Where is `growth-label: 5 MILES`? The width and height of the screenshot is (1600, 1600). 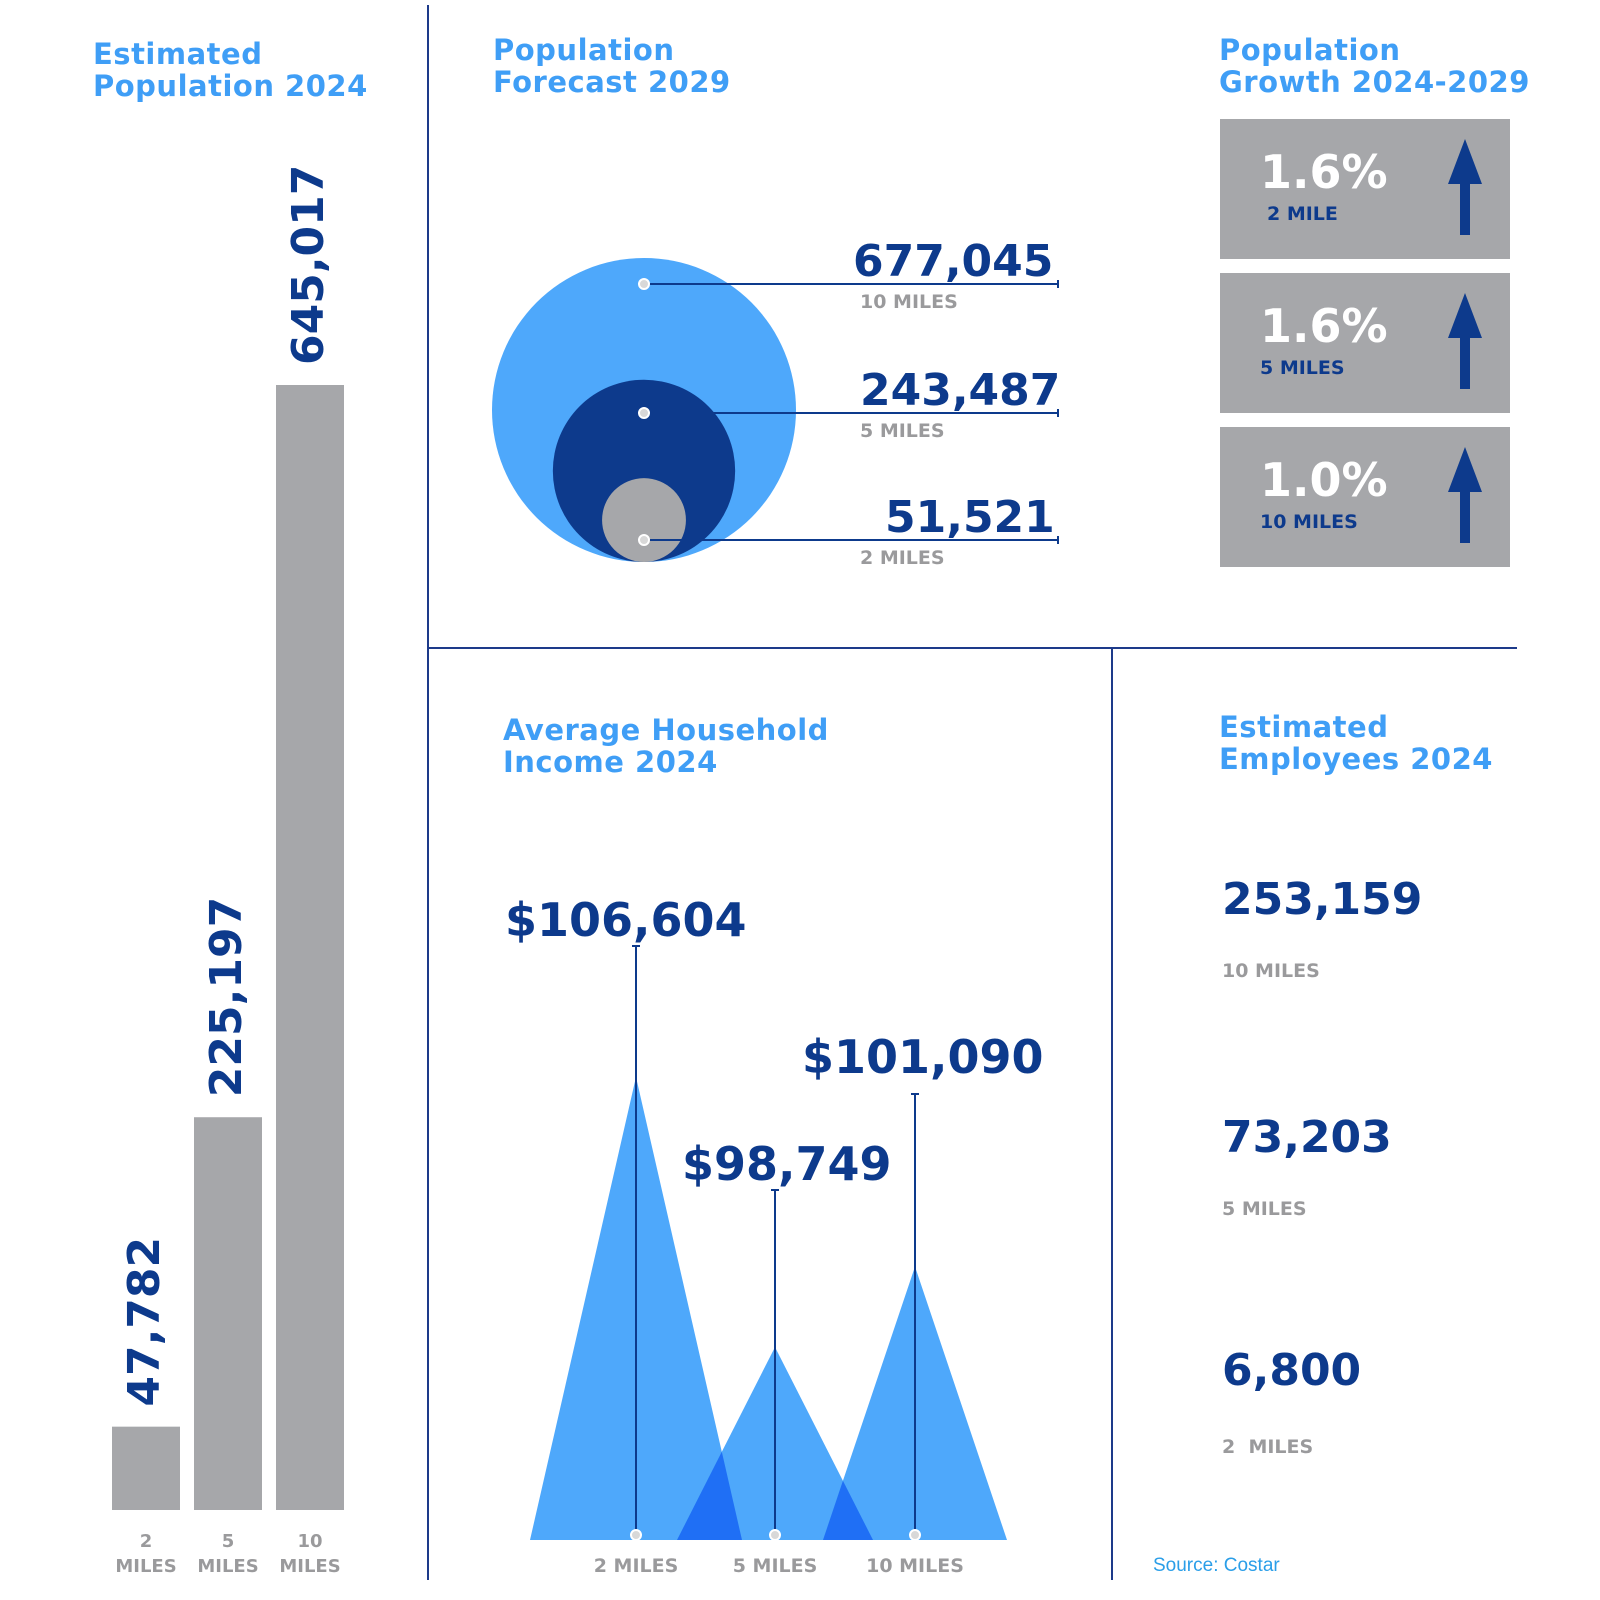
growth-label: 5 MILES is located at coordinates (1302, 368).